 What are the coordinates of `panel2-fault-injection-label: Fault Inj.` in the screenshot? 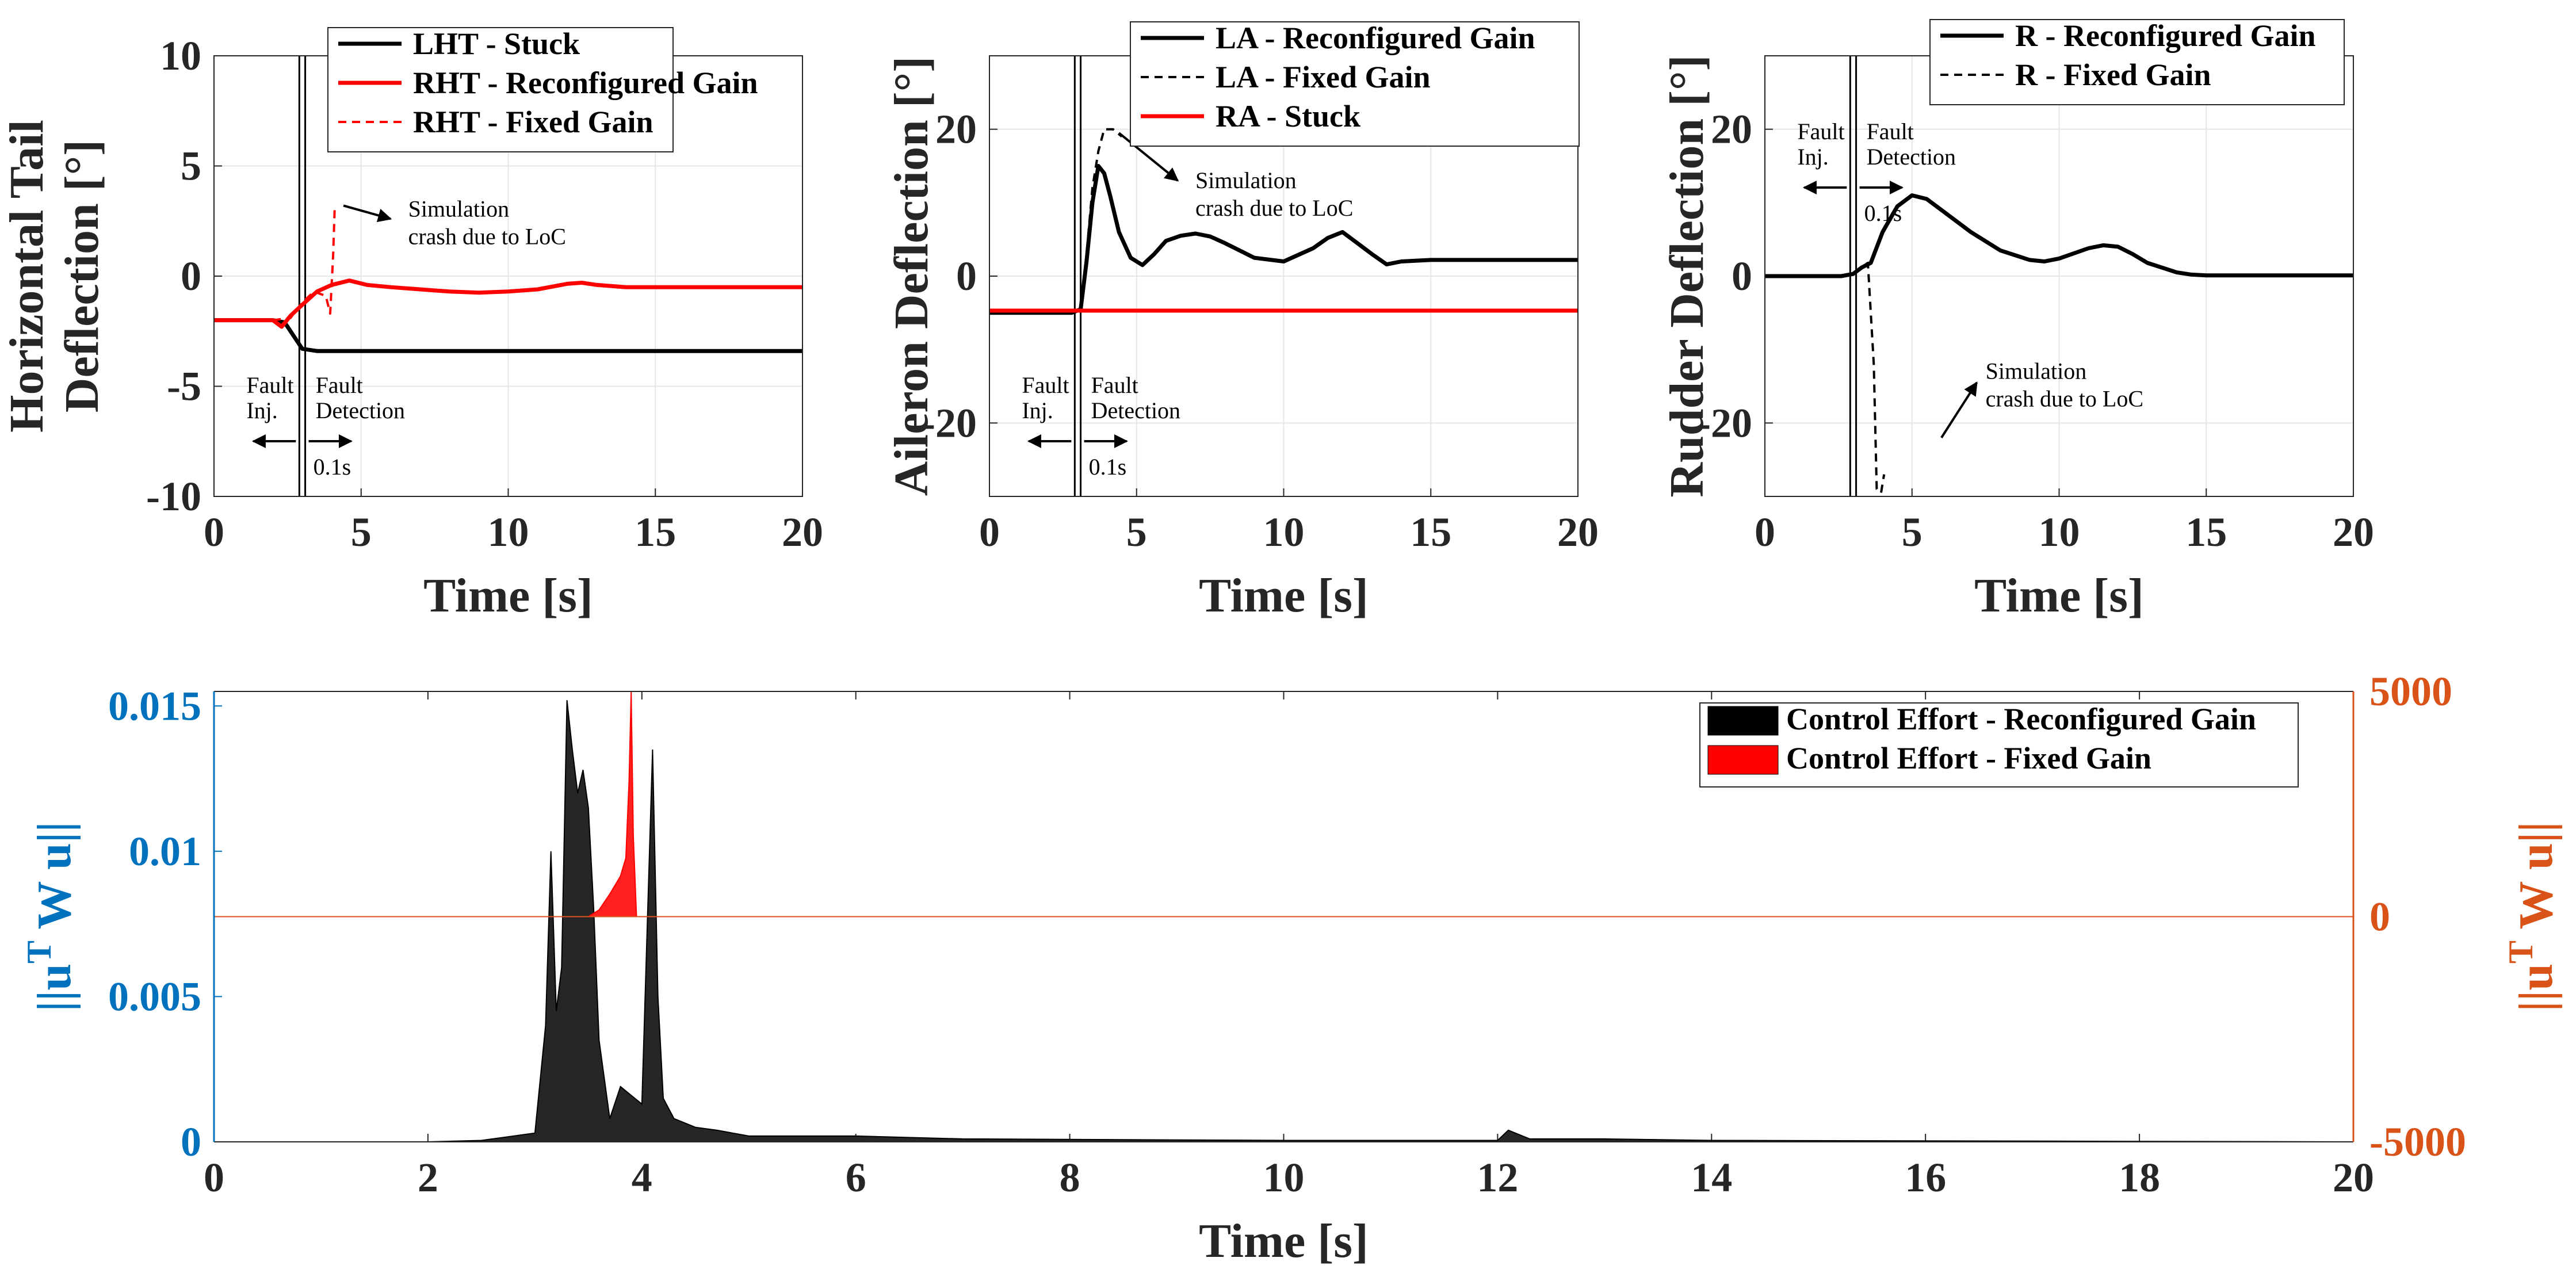 It's located at (1045, 397).